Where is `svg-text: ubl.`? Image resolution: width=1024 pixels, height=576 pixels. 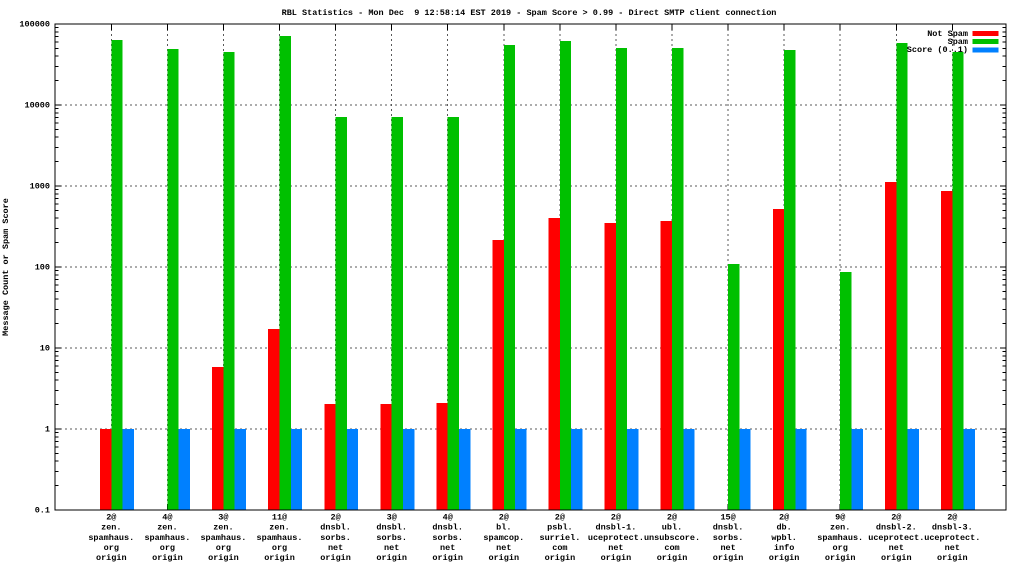 svg-text: ubl. is located at coordinates (672, 528).